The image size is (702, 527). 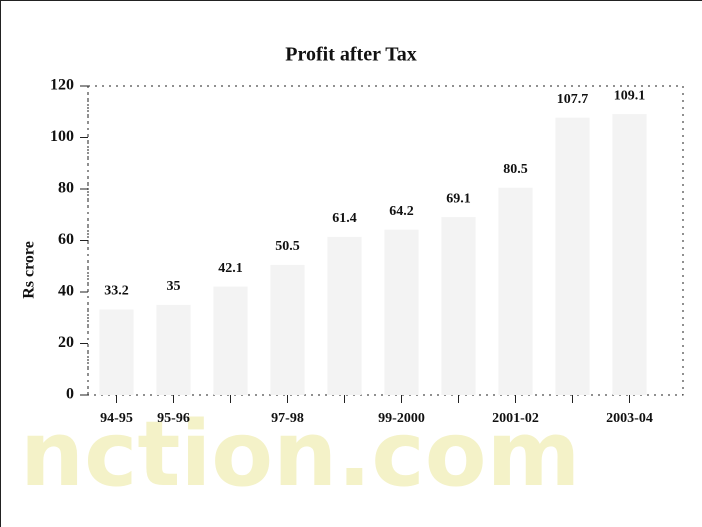 What do you see at coordinates (174, 286) in the screenshot?
I see `data-label: 35` at bounding box center [174, 286].